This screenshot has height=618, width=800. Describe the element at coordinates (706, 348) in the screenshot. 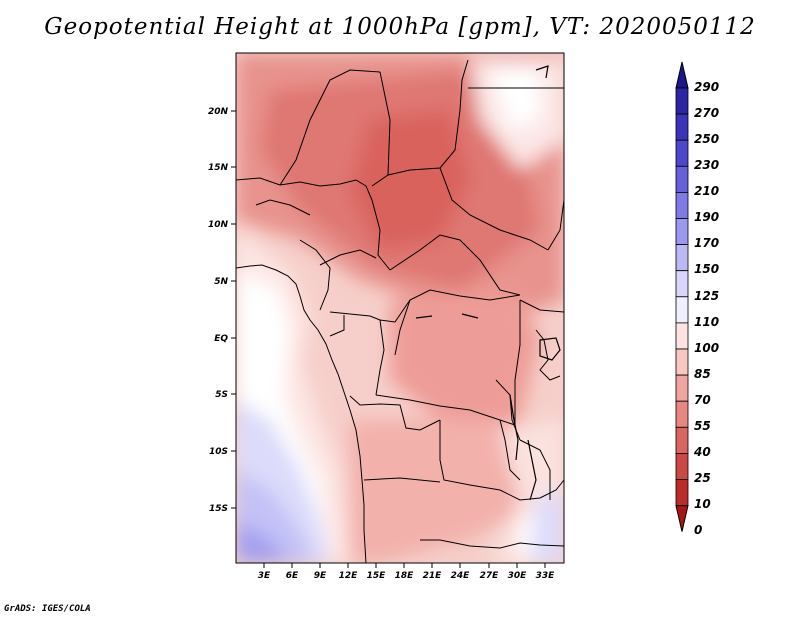

I see `colorbar-label: 100` at that location.